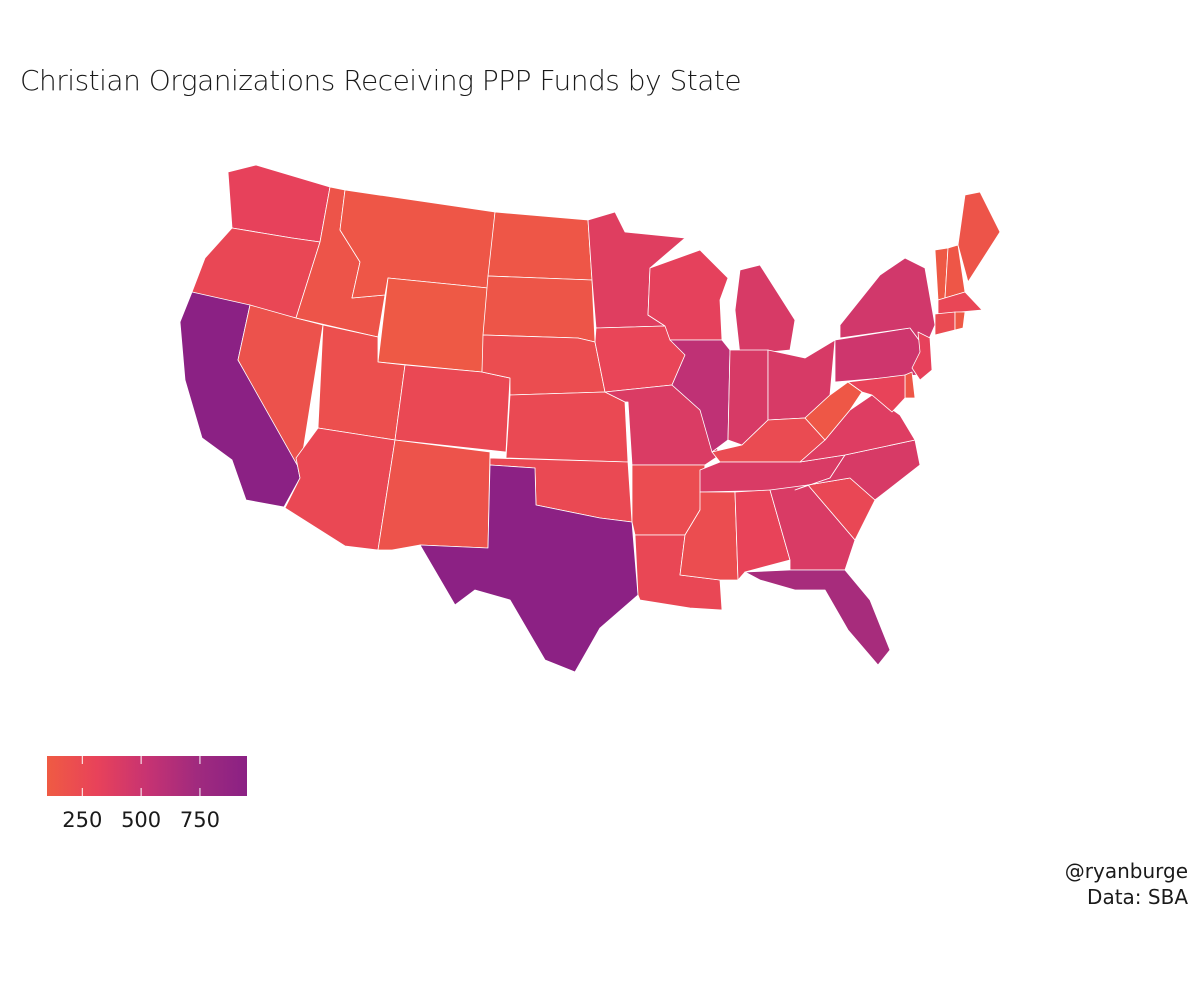  What do you see at coordinates (434, 495) in the screenshot?
I see `state-nm` at bounding box center [434, 495].